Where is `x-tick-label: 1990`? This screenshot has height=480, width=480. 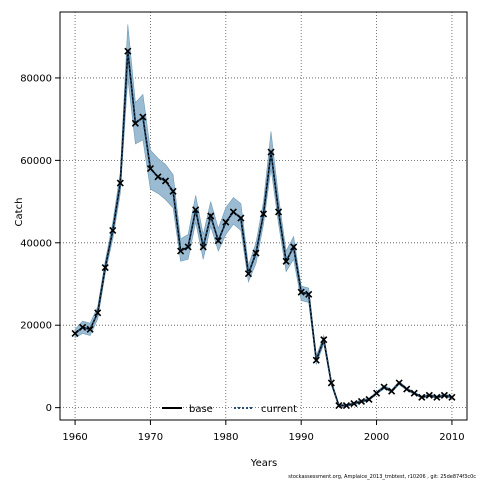
x-tick-label: 1990 is located at coordinates (300, 437).